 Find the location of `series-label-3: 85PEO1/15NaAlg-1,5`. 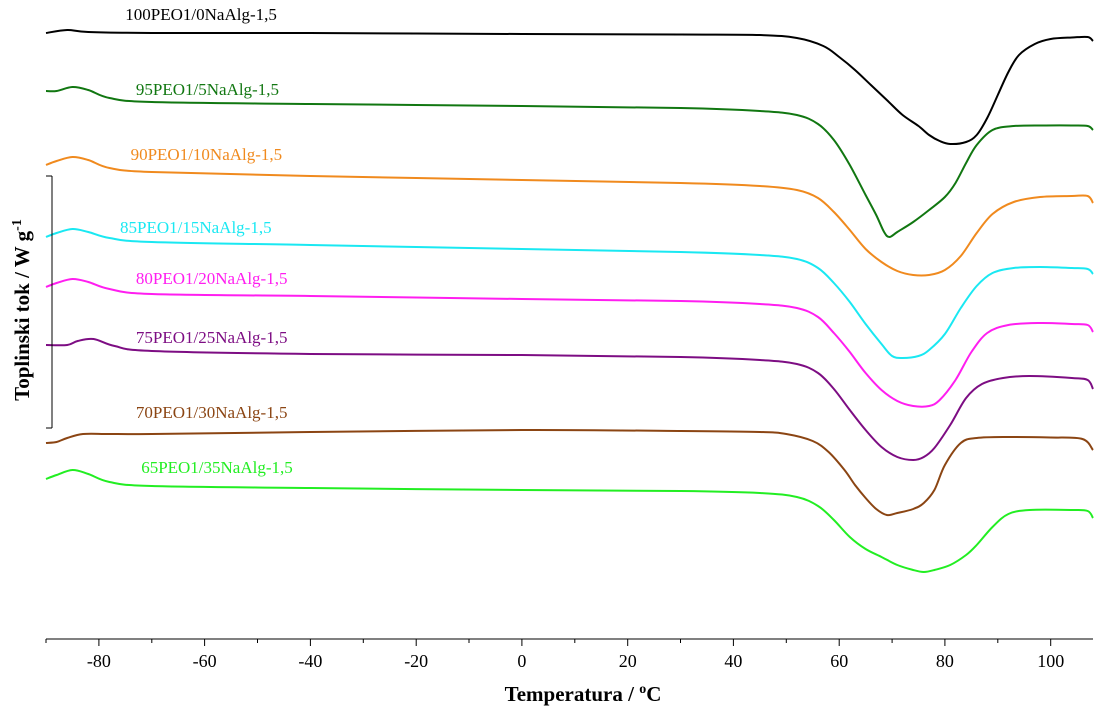

series-label-3: 85PEO1/15NaAlg-1,5 is located at coordinates (196, 227).